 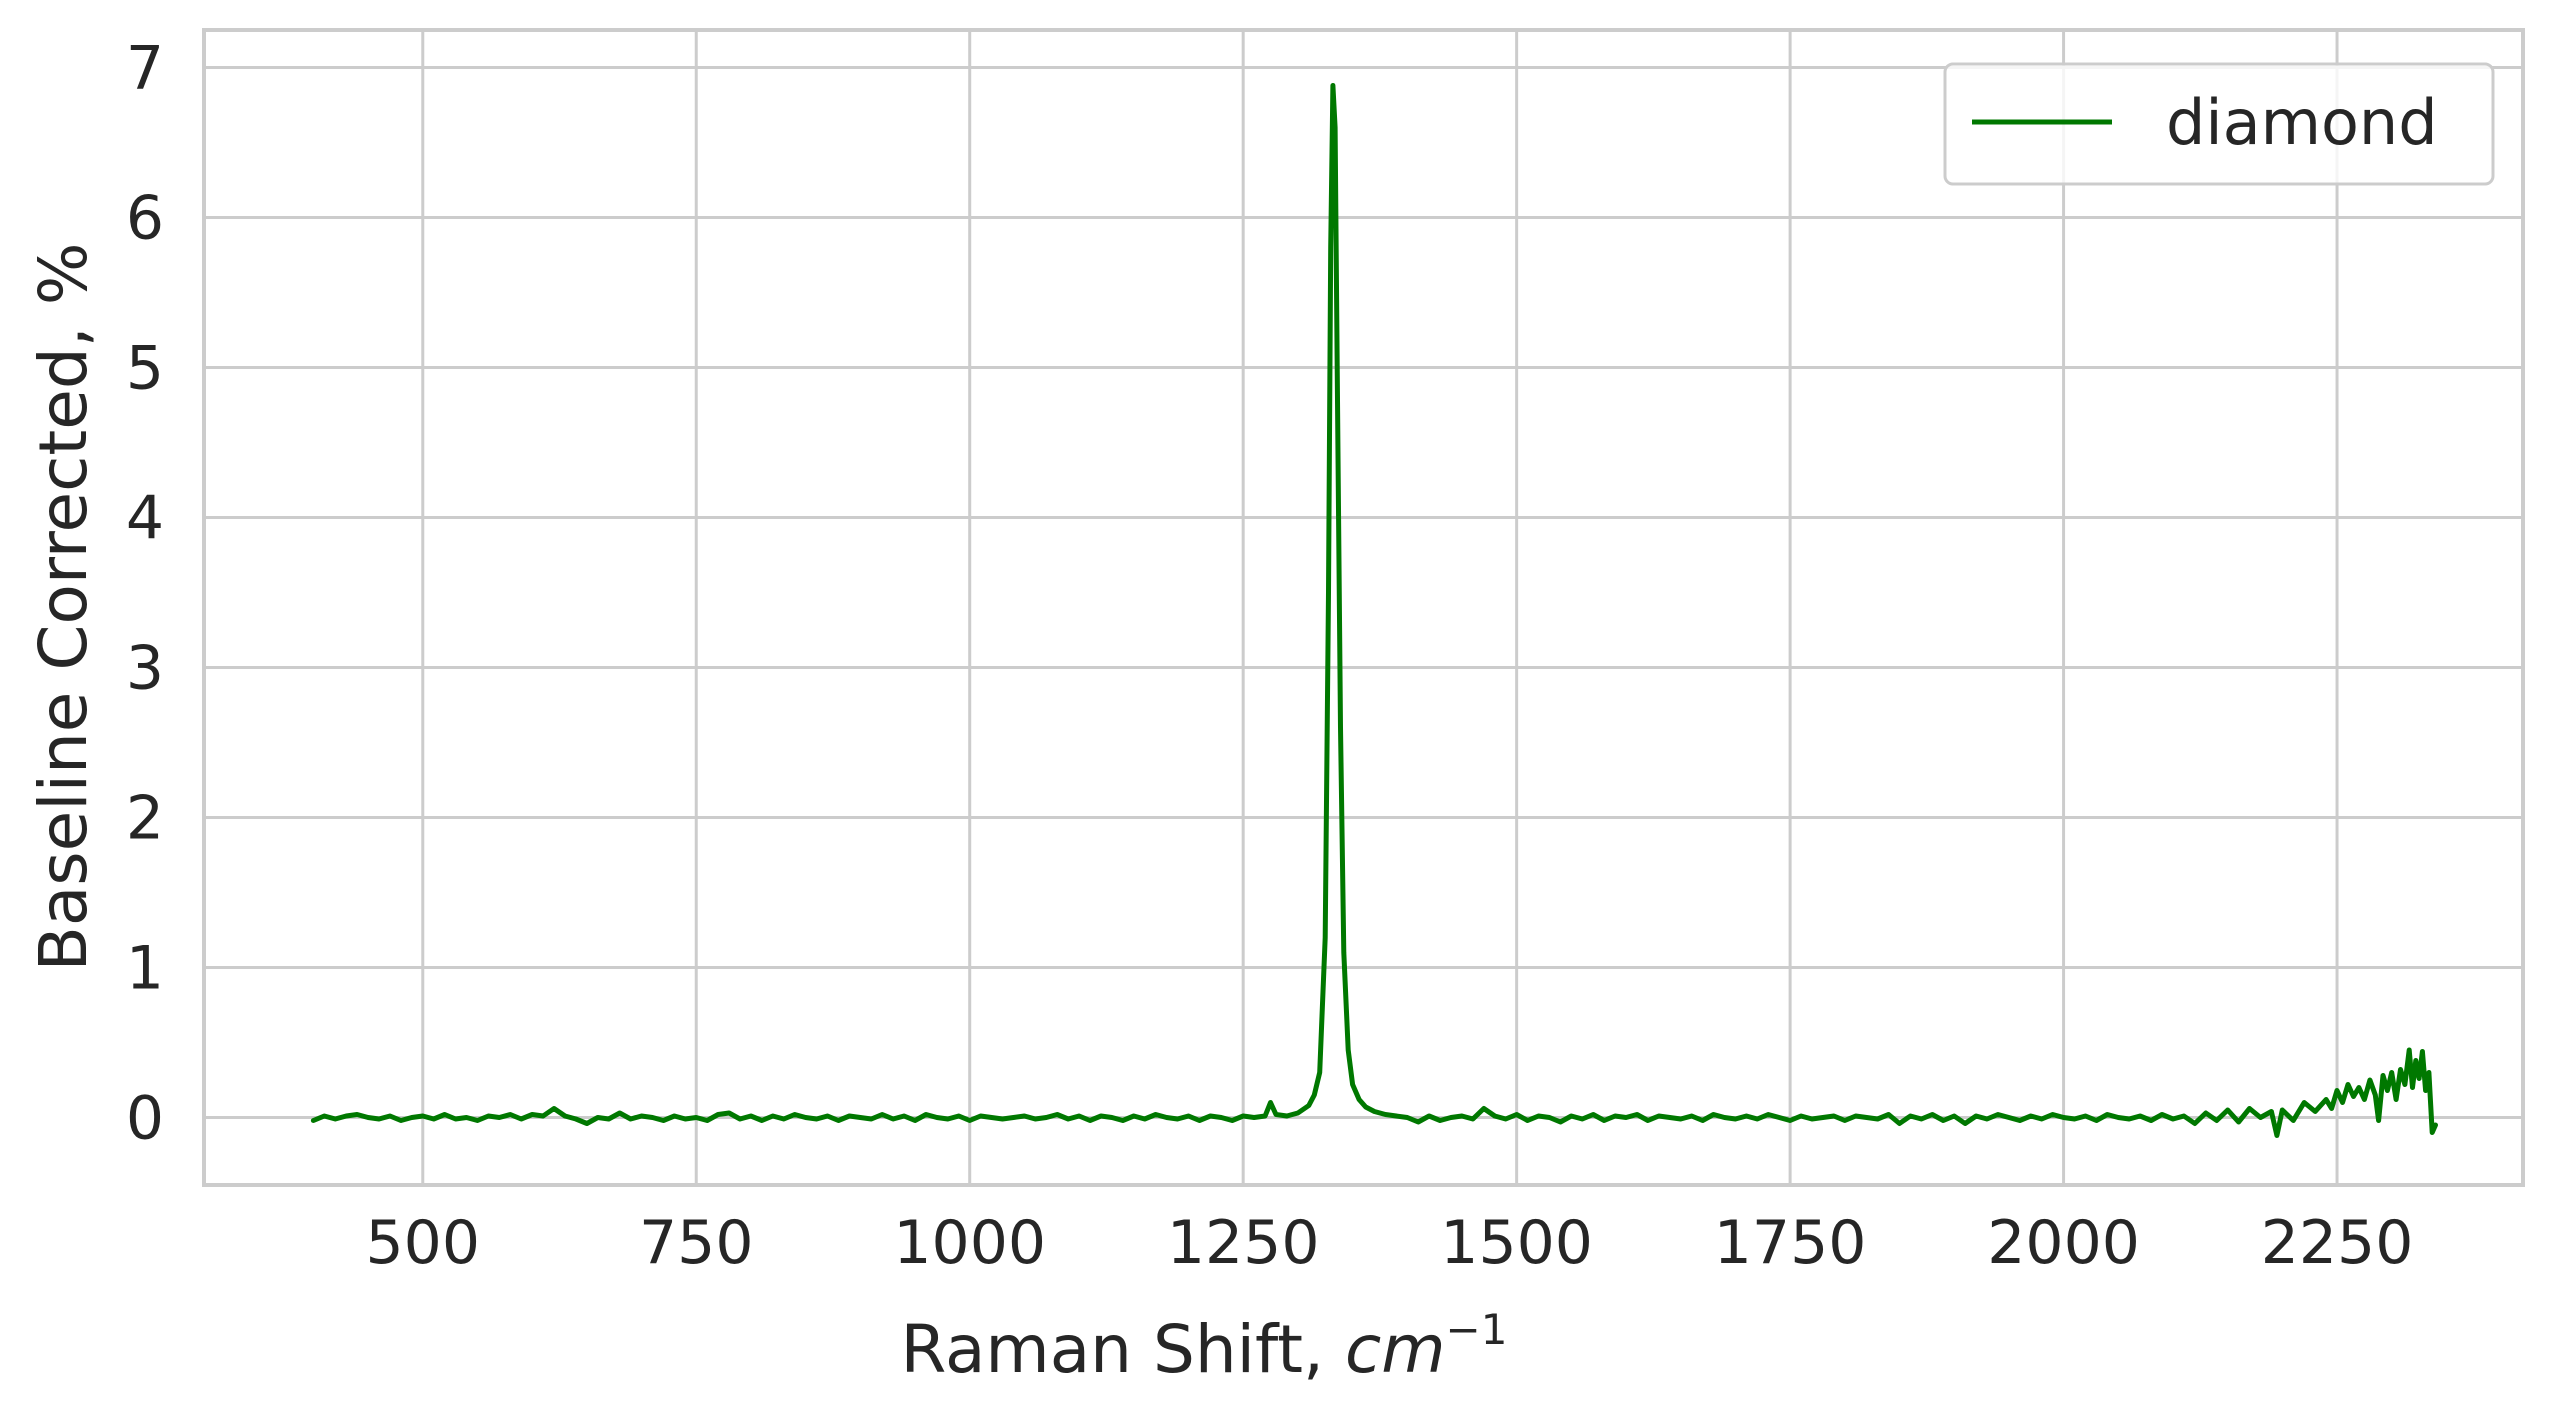 I want to click on y-tick-label: 3, so click(x=145, y=669).